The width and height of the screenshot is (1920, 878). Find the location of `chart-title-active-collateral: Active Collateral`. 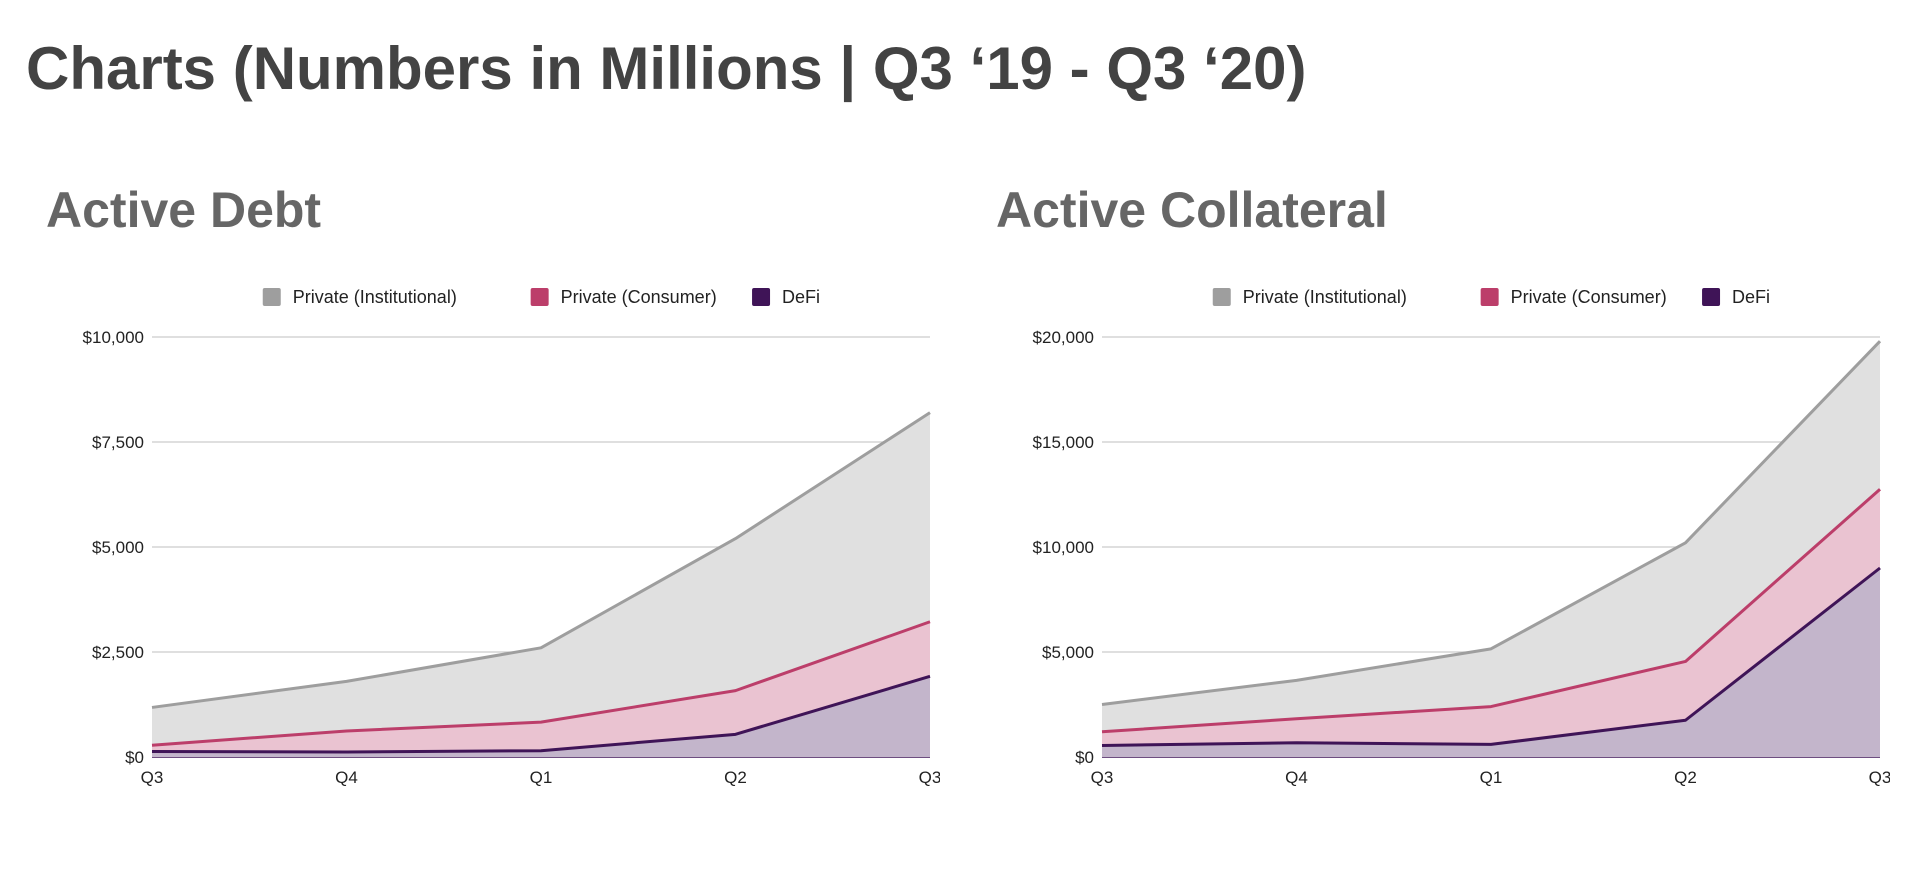

chart-title-active-collateral: Active Collateral is located at coordinates (1192, 210).